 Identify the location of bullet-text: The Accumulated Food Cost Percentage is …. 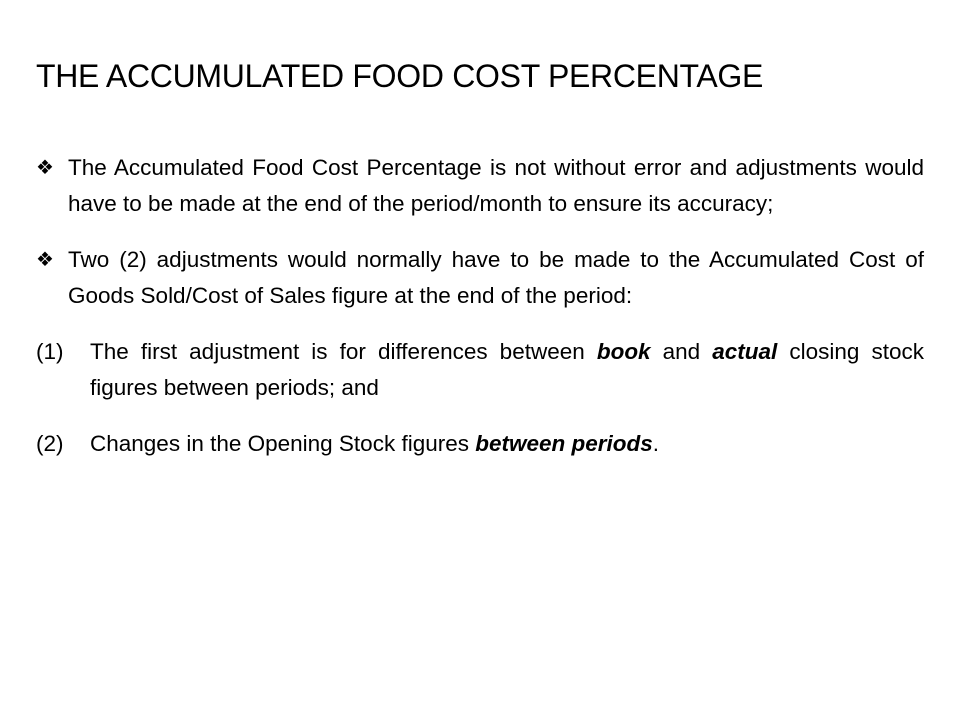
(496, 185).